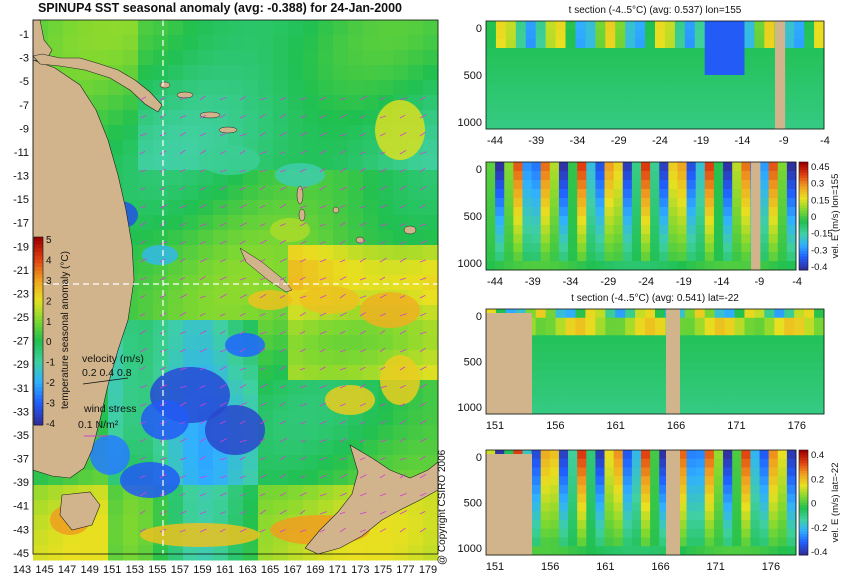 This screenshot has width=850, height=580. What do you see at coordinates (817, 479) in the screenshot?
I see `velocity-colorbar-tick: 0.2` at bounding box center [817, 479].